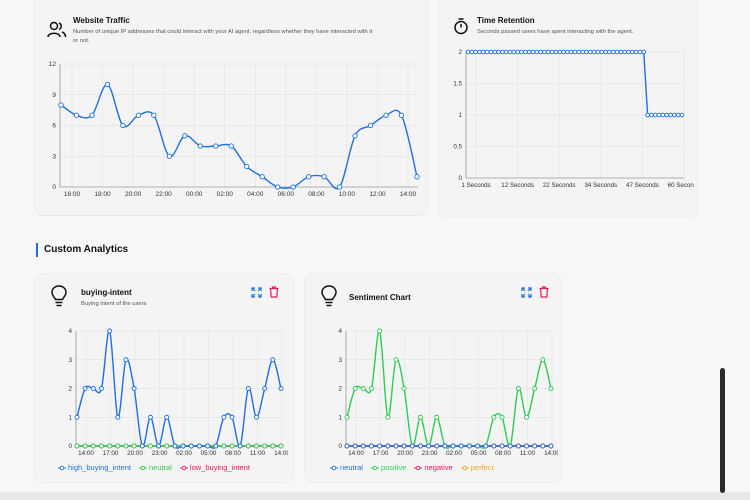 The height and width of the screenshot is (500, 750). Describe the element at coordinates (101, 20) in the screenshot. I see `card-title: Website Traffic` at that location.